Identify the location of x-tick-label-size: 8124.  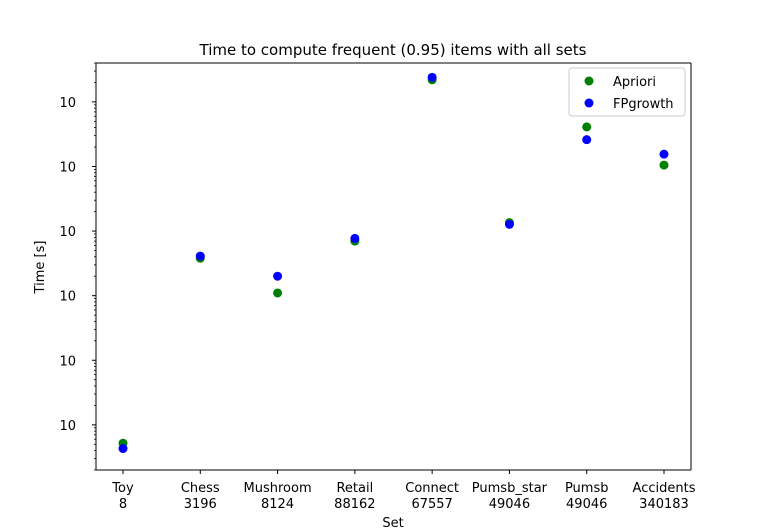
(277, 504).